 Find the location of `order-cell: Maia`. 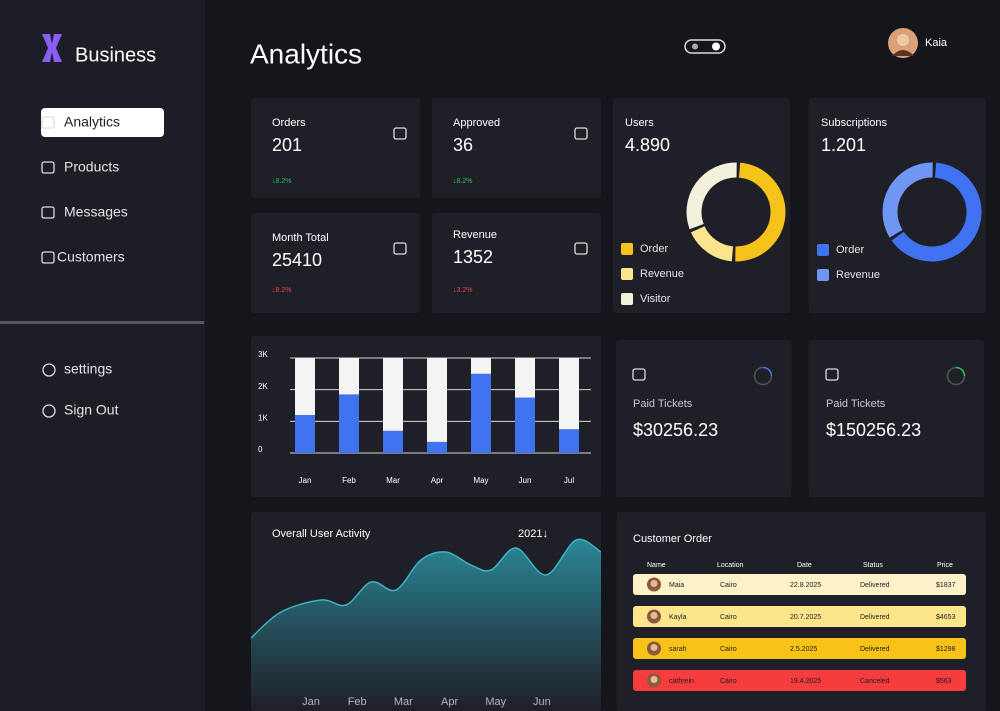

order-cell: Maia is located at coordinates (676, 585).